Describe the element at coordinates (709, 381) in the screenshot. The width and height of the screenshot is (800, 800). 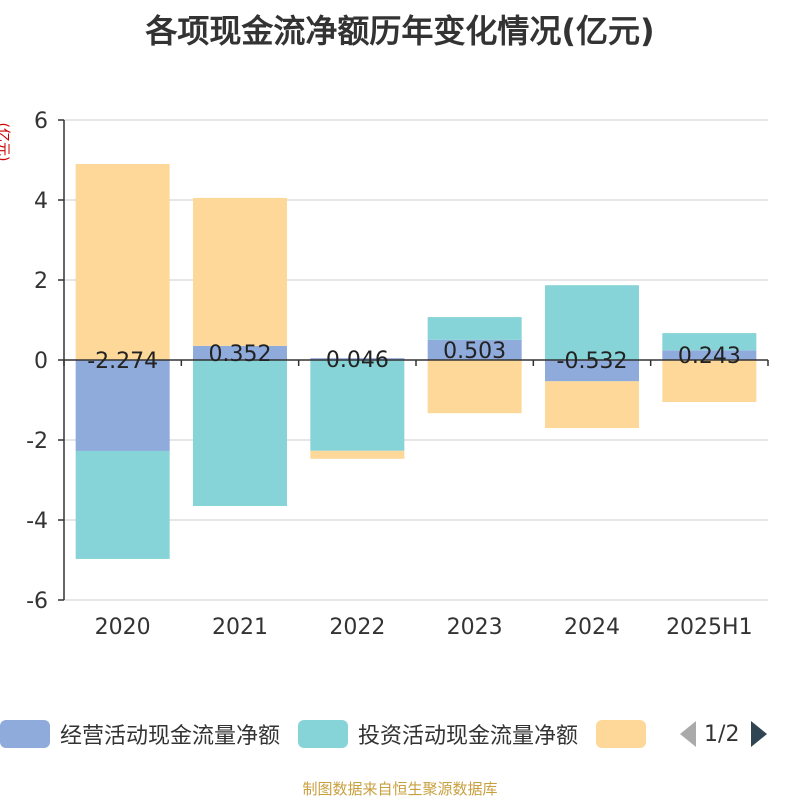
I see `bar-third-2025H1` at that location.